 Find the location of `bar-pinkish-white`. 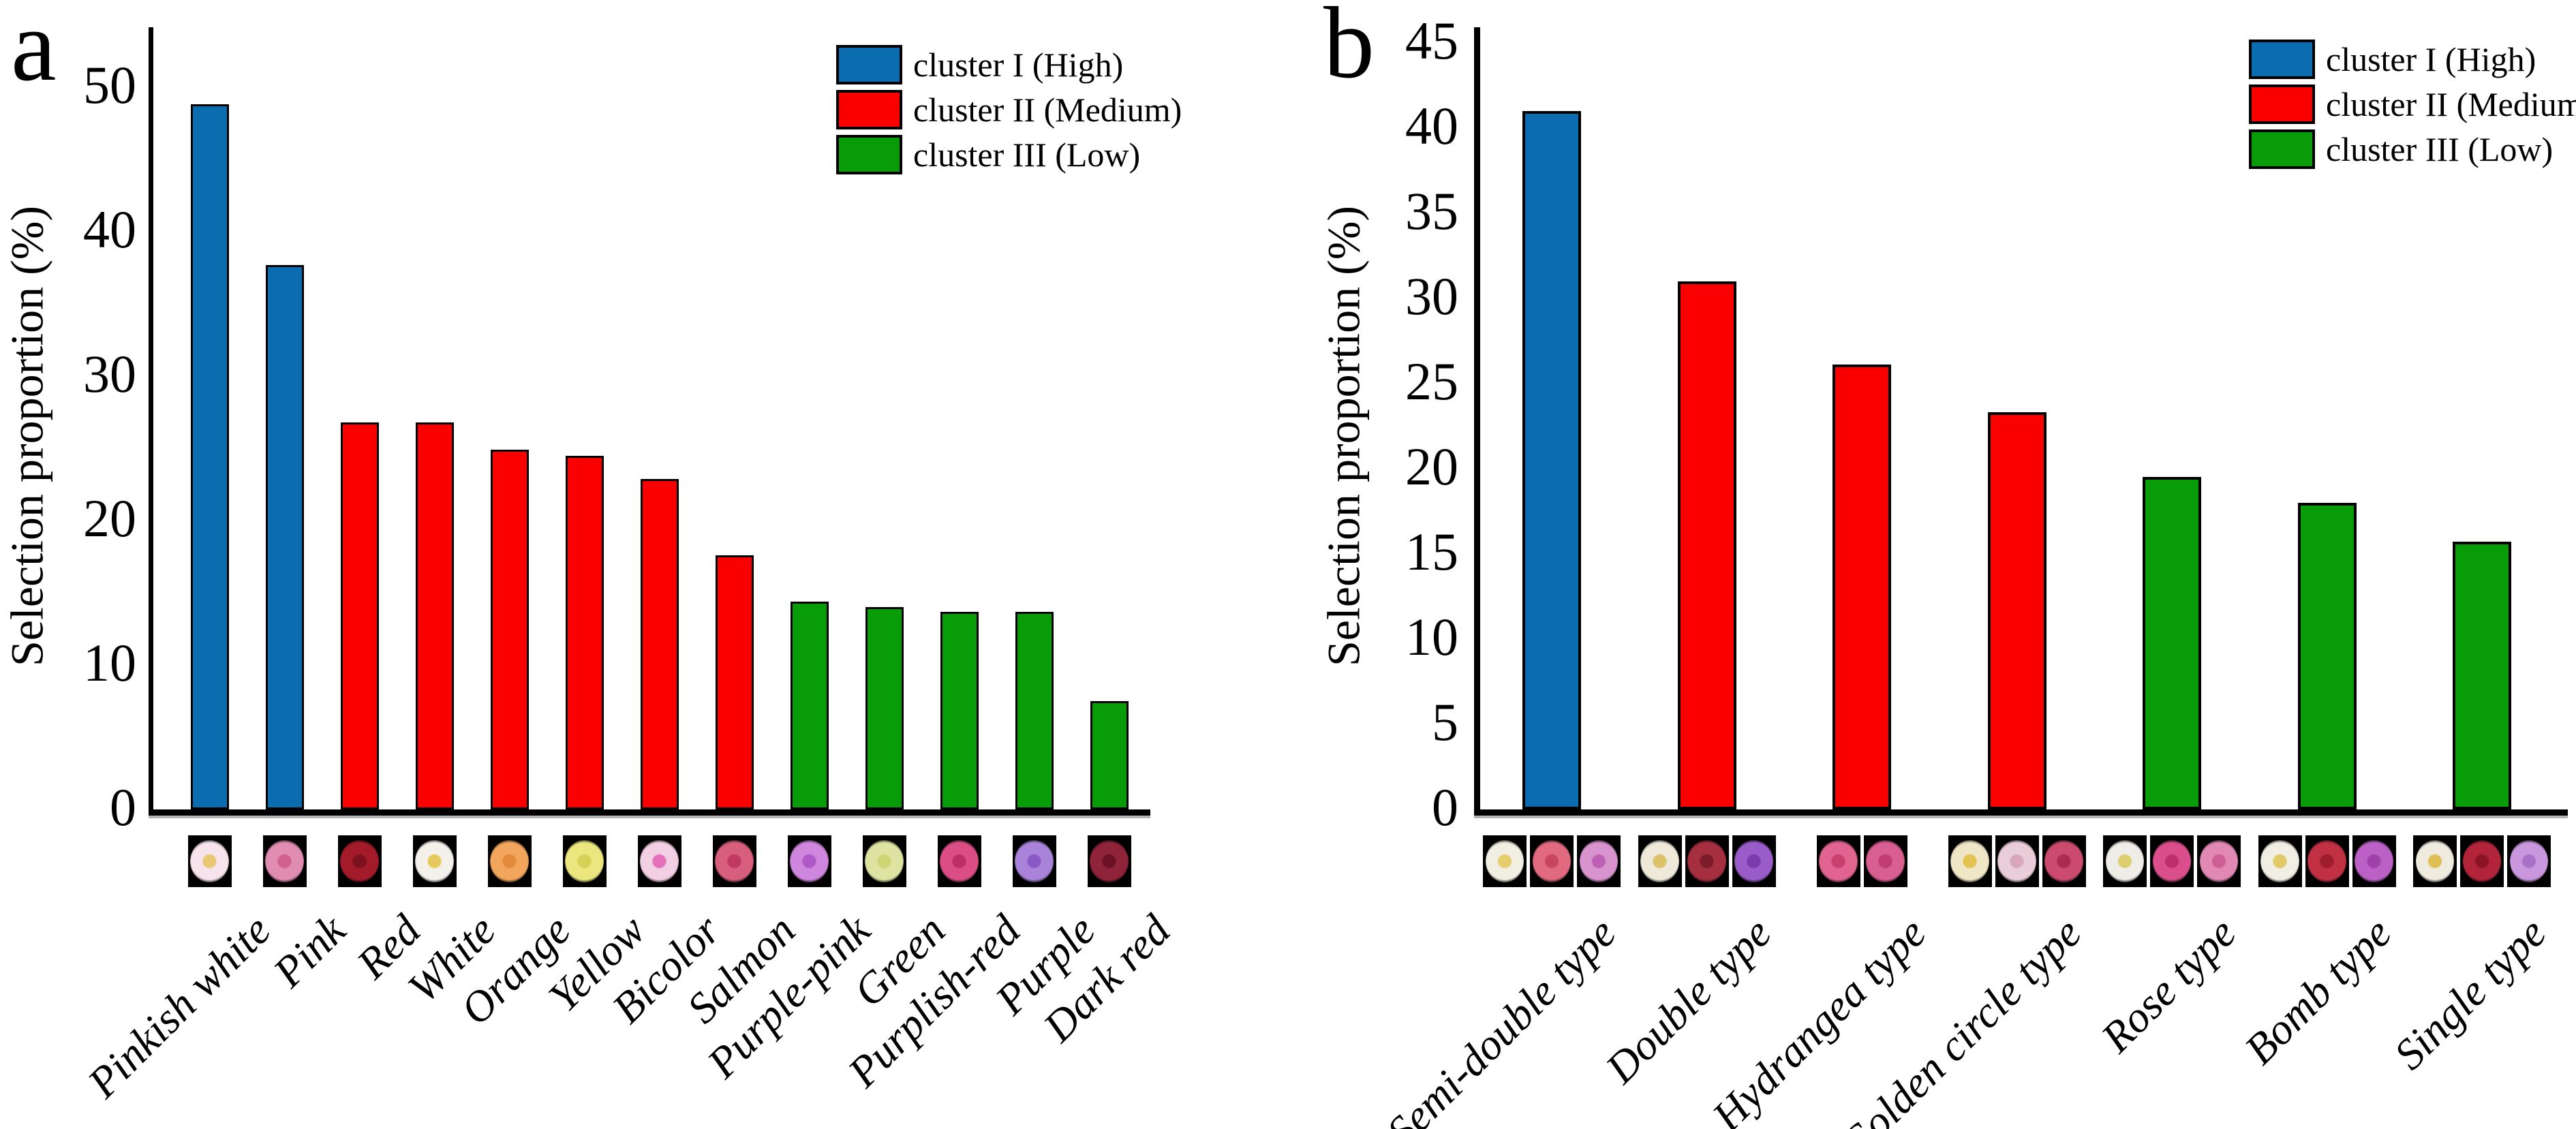

bar-pinkish-white is located at coordinates (209, 456).